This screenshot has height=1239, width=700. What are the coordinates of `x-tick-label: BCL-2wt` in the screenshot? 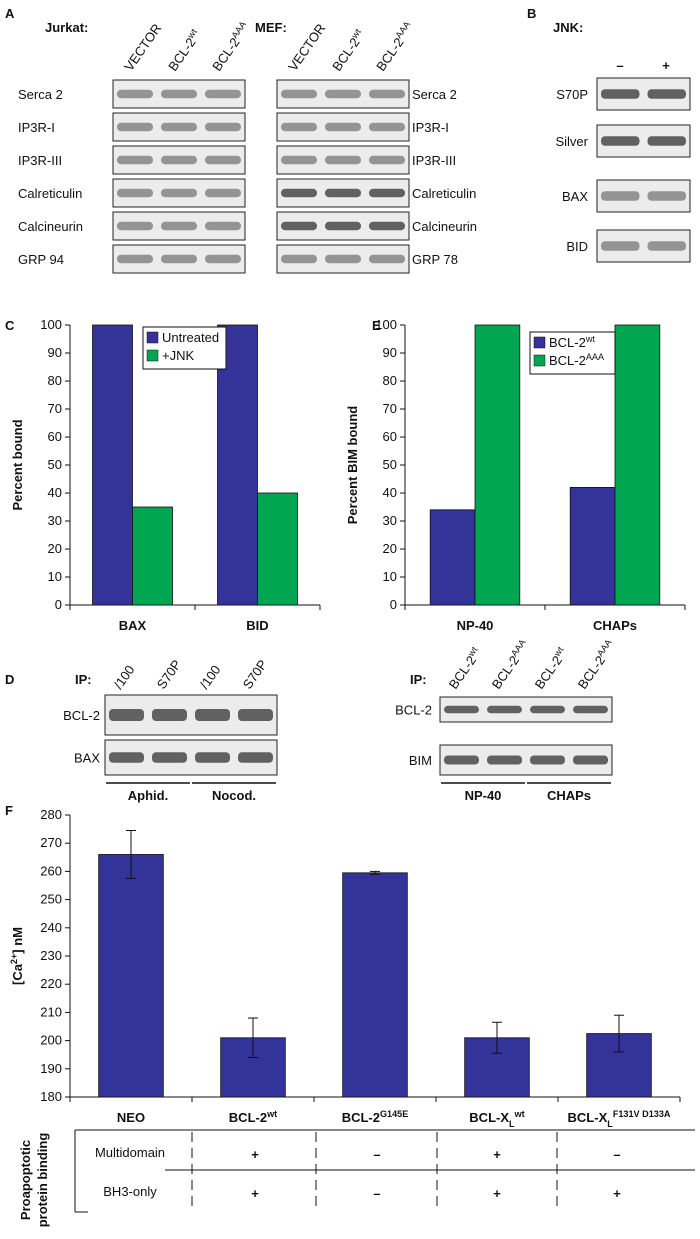 It's located at (253, 1117).